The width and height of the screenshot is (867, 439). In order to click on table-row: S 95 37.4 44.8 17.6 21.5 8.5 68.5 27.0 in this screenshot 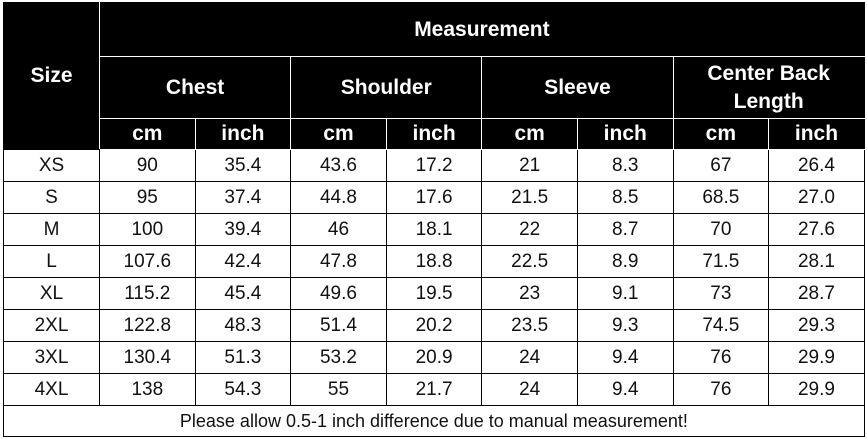, I will do `click(434, 197)`.